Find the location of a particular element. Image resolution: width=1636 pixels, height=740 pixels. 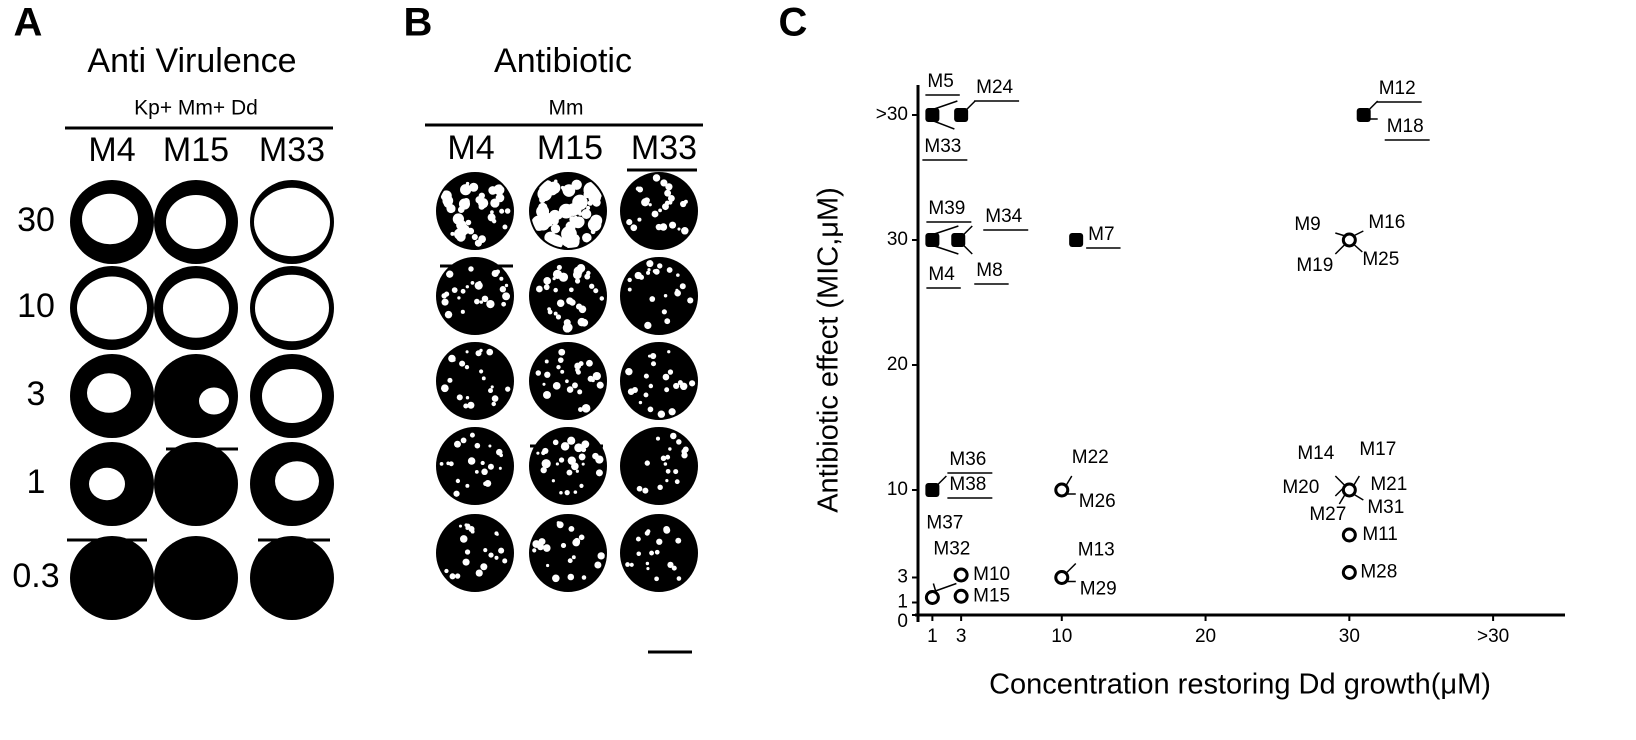

point-label: M33 is located at coordinates (942, 146).